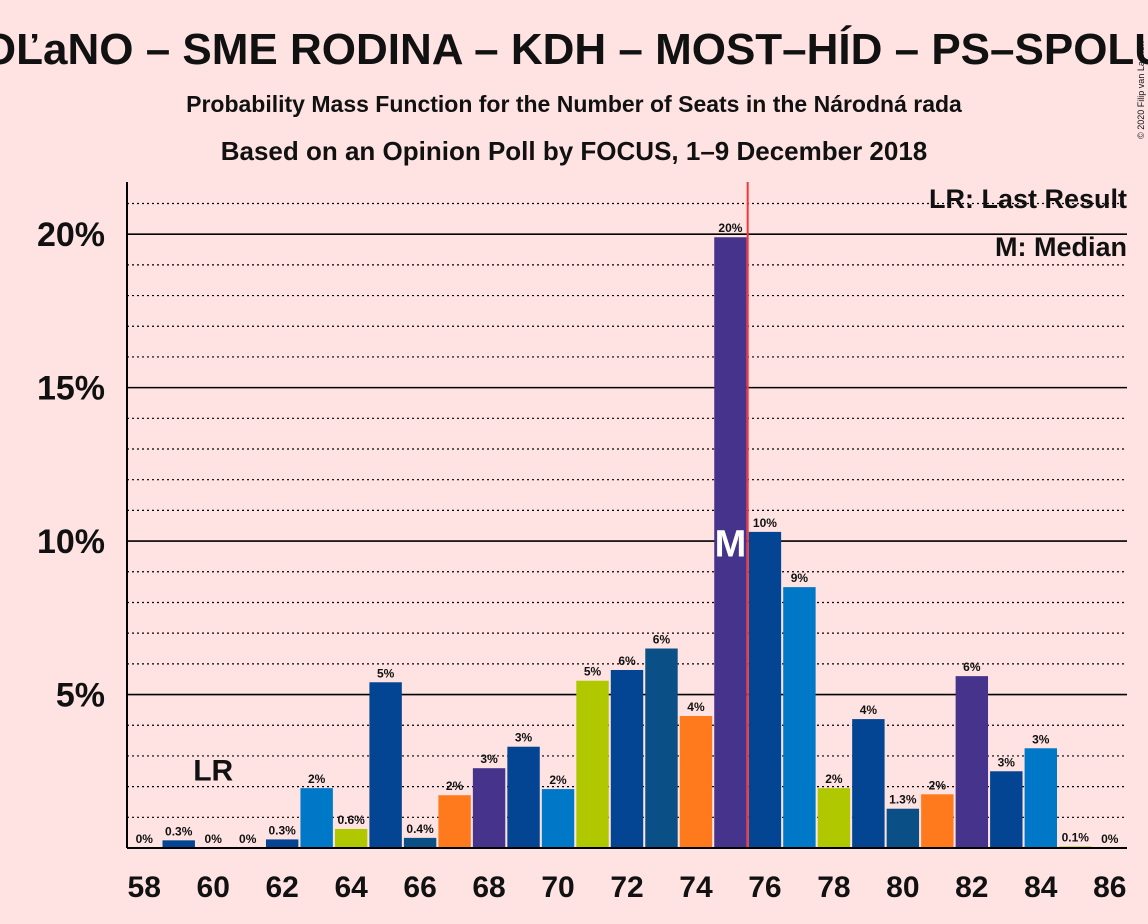  I want to click on bar-label-seats-77: 9%, so click(800, 578).